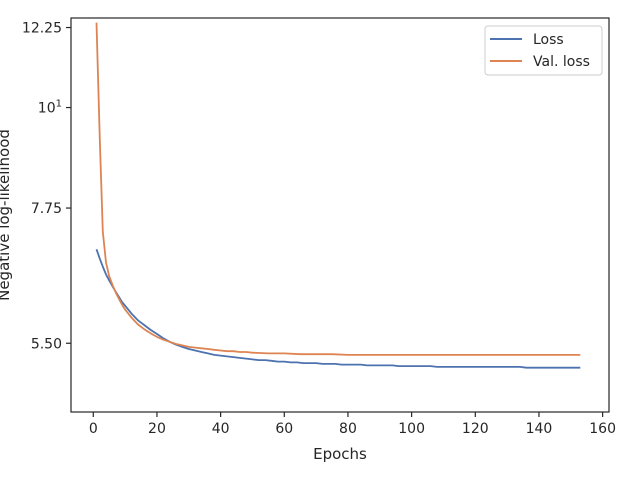 The image size is (640, 480). I want to click on y-axis-label: Negative log-likelihood, so click(6, 215).